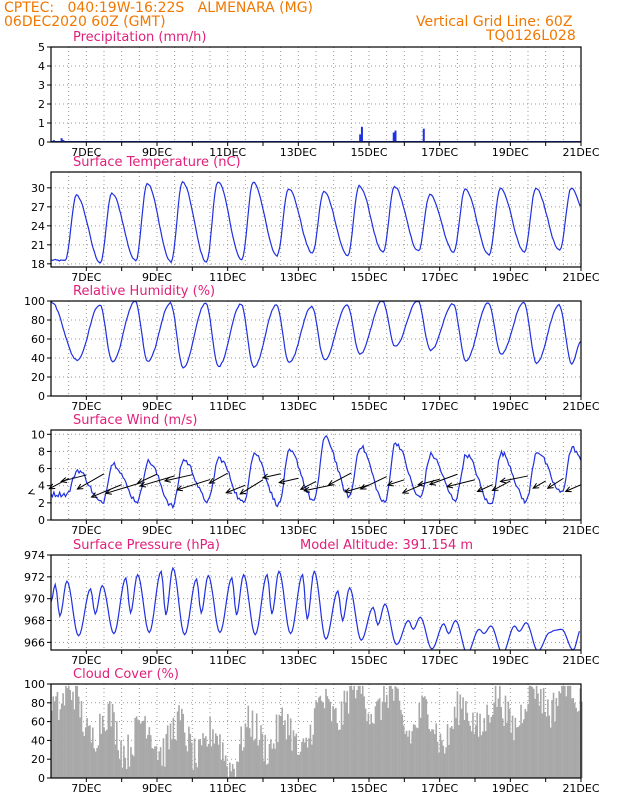 The height and width of the screenshot is (800, 618). I want to click on rh-title: Relative Humidity (%), so click(144, 291).